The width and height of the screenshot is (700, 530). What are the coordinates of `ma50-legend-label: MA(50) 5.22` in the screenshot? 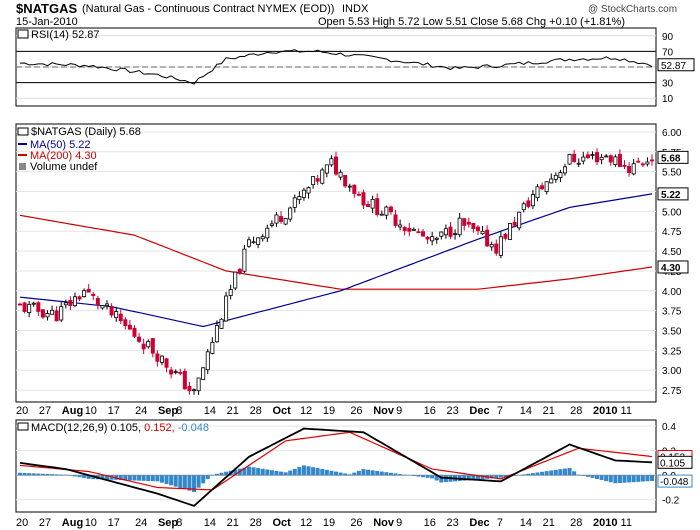 It's located at (60, 145).